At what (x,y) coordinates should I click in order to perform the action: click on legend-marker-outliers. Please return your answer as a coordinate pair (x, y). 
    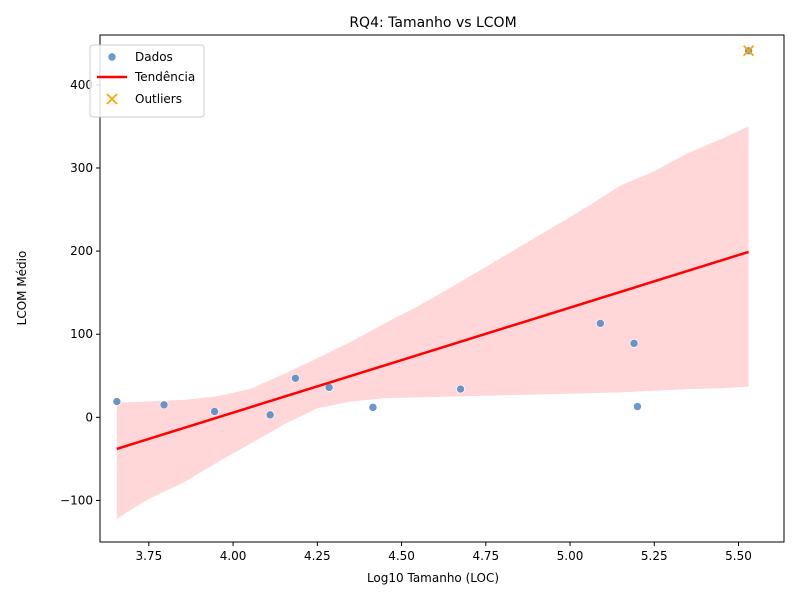
    Looking at the image, I should click on (112, 99).